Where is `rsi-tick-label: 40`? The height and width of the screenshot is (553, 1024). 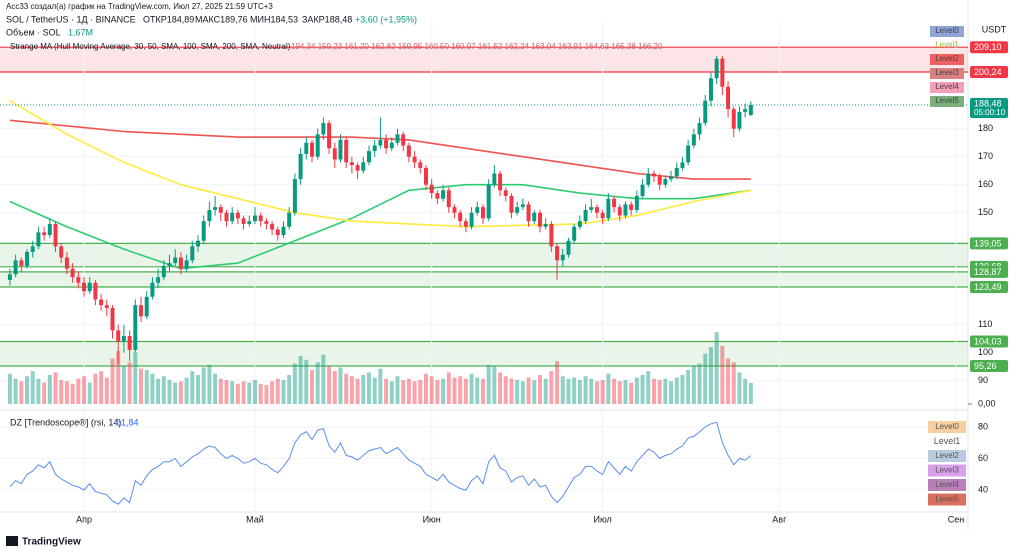
rsi-tick-label: 40 is located at coordinates (983, 489).